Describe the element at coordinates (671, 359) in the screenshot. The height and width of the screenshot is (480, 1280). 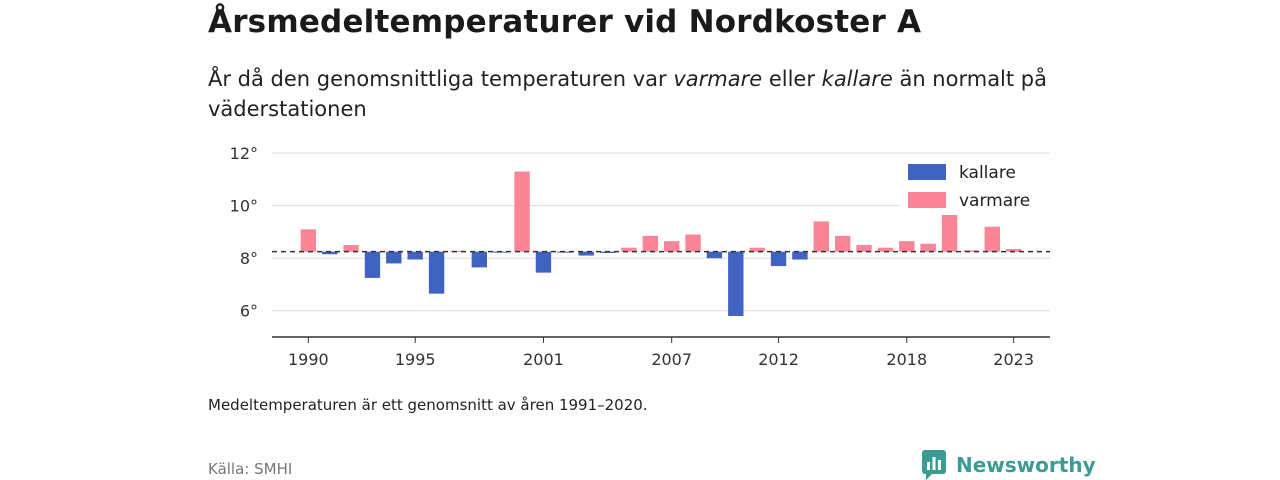
I see `x-tick-label: 2007` at that location.